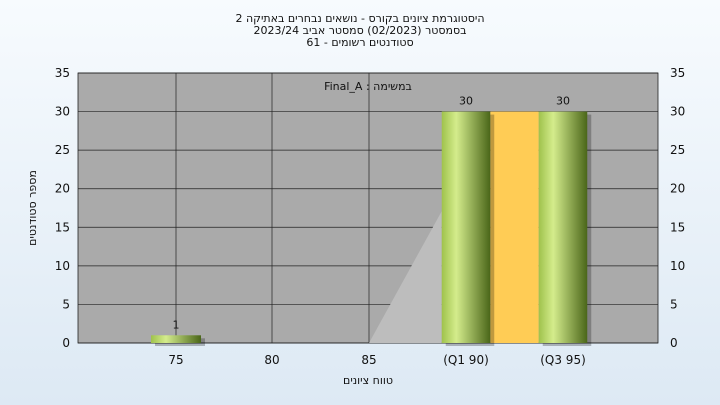 The image size is (720, 405). What do you see at coordinates (674, 304) in the screenshot?
I see `y-tick-label-right: 5` at bounding box center [674, 304].